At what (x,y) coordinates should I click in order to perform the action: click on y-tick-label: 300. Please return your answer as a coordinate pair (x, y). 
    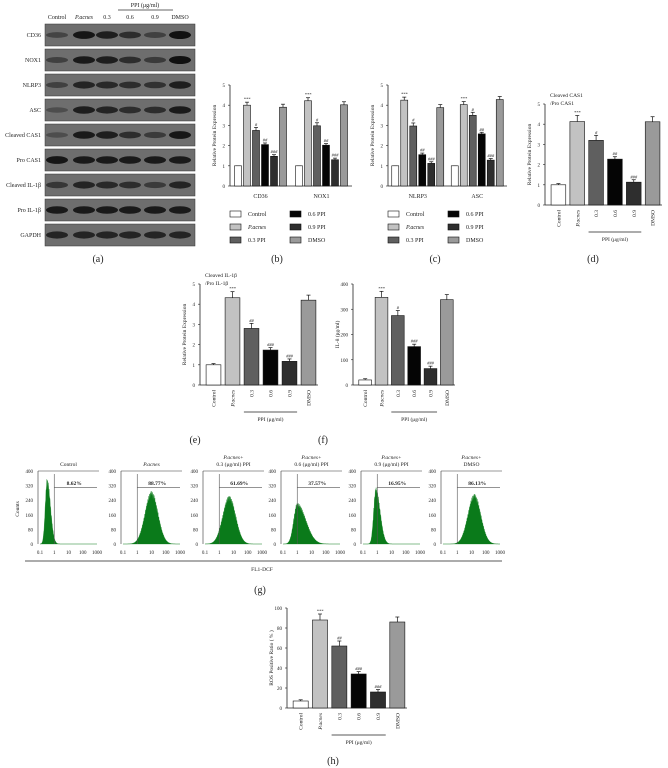
    Looking at the image, I should click on (345, 310).